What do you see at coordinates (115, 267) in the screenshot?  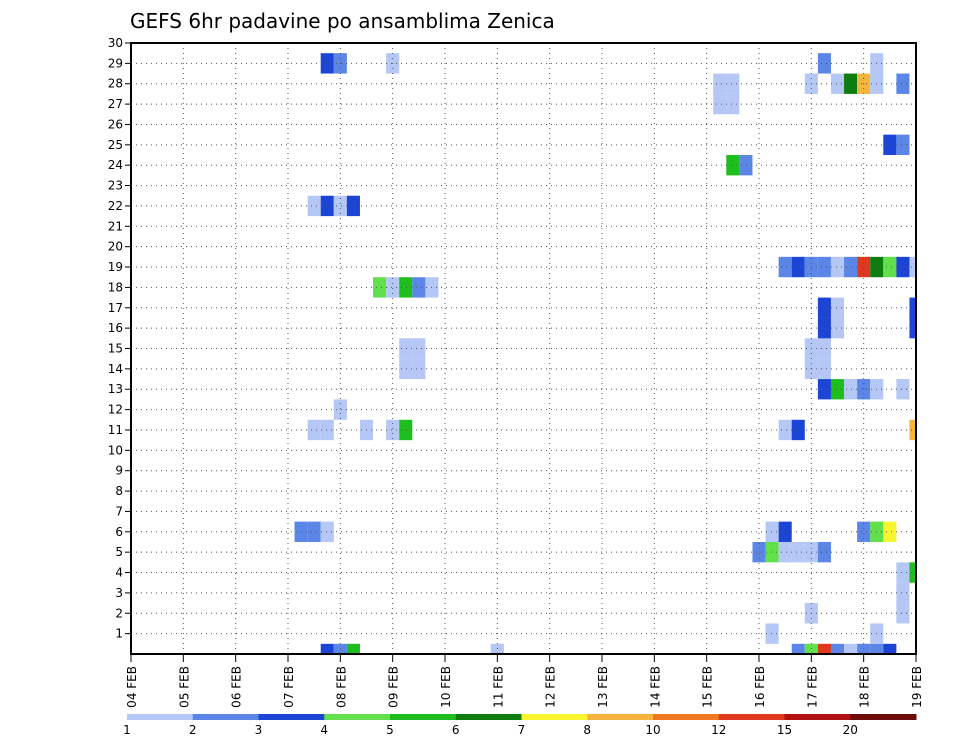 I see `y-tick-label: 19` at bounding box center [115, 267].